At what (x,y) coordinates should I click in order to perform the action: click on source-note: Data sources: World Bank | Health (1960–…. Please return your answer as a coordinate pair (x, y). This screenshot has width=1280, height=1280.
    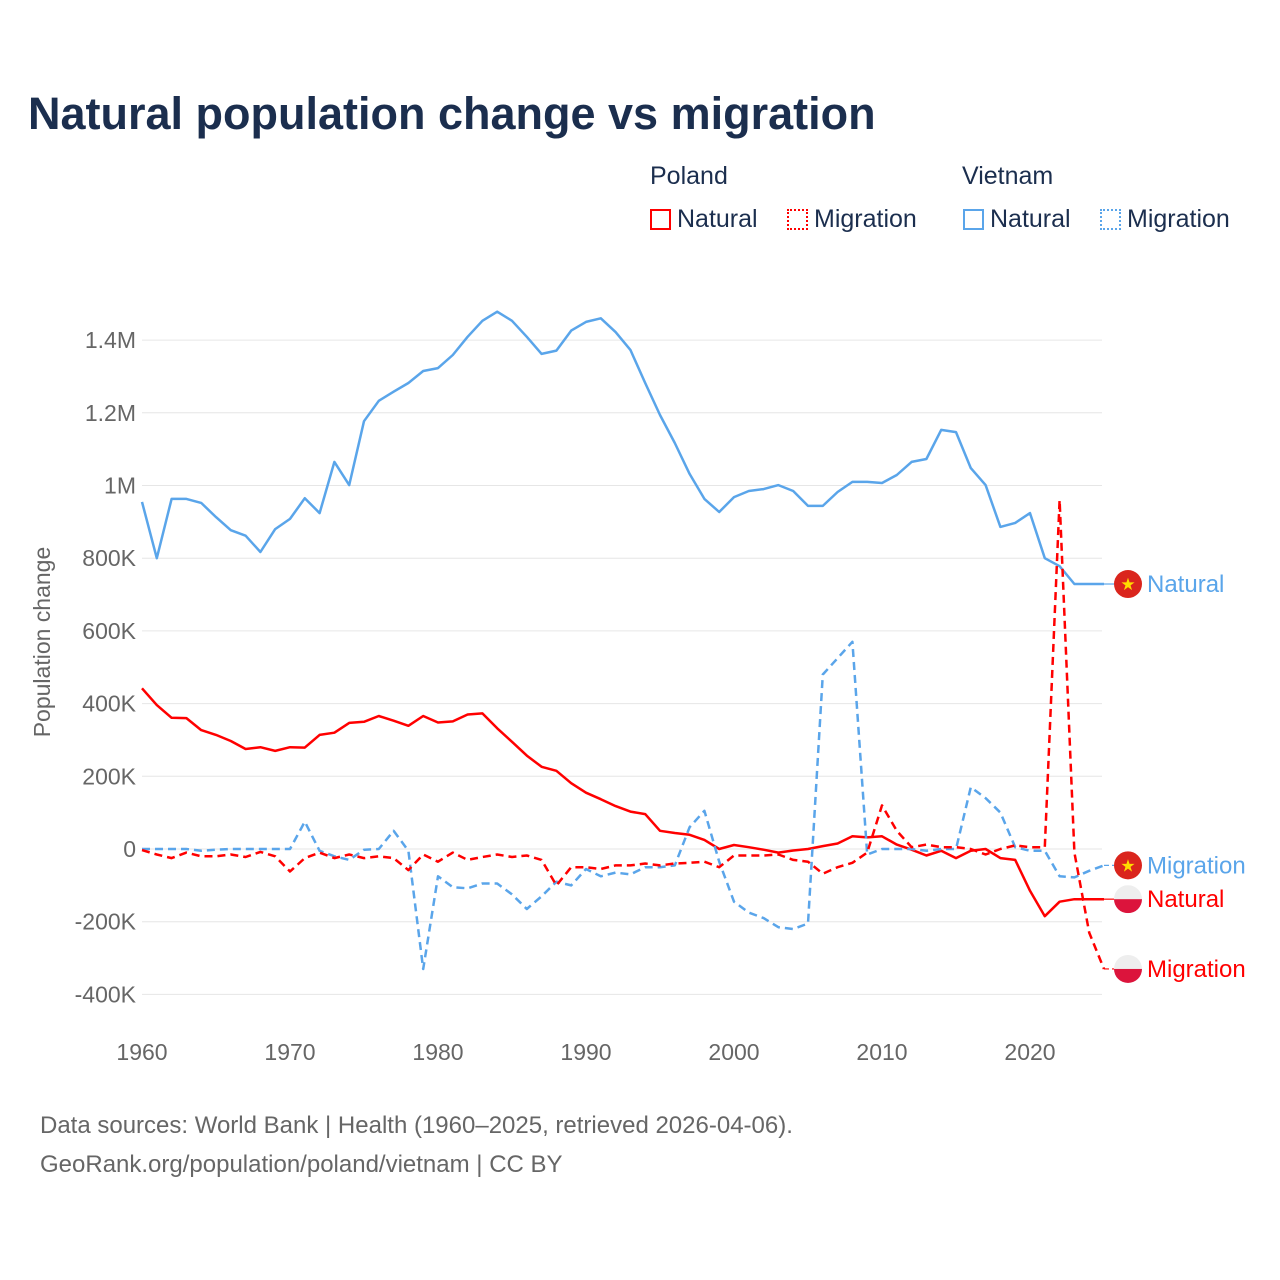
    Looking at the image, I should click on (416, 1125).